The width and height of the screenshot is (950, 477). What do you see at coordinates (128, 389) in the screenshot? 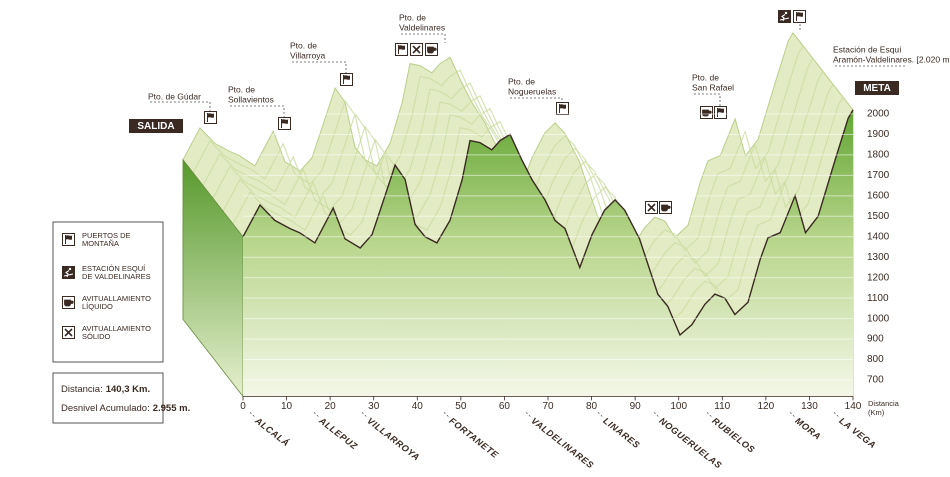
I see `summary-value: 140,3 Km.` at bounding box center [128, 389].